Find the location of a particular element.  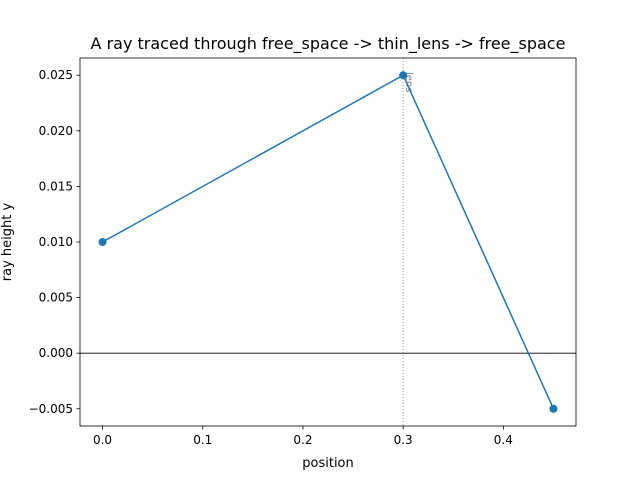

x-tick-label-0: 0.0 is located at coordinates (102, 440).